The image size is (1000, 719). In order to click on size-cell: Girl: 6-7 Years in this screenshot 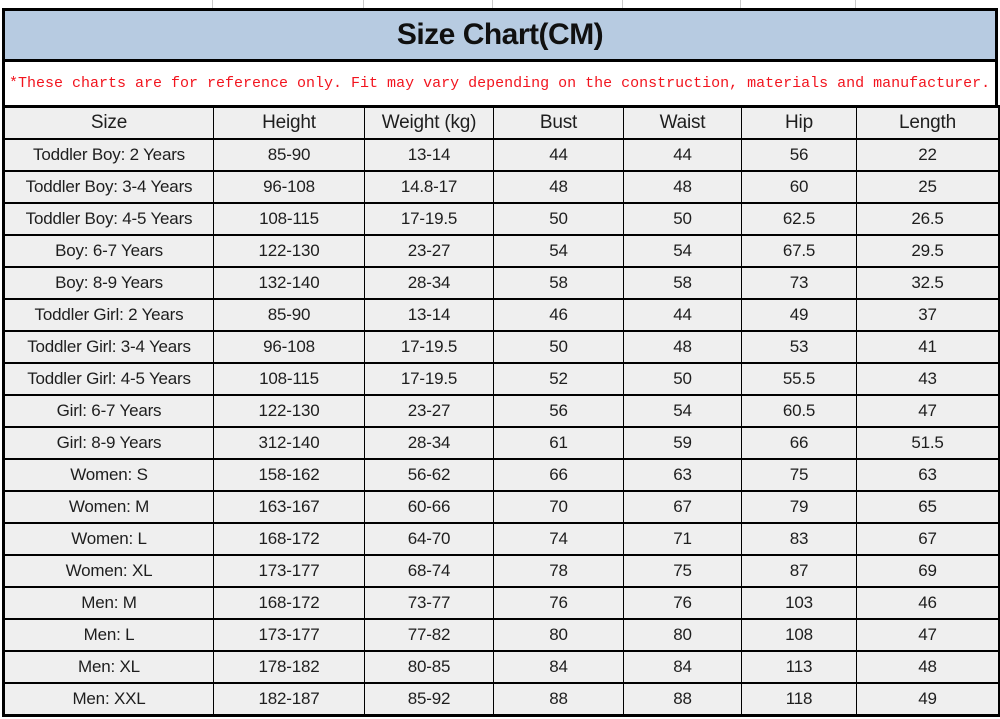, I will do `click(108, 411)`.